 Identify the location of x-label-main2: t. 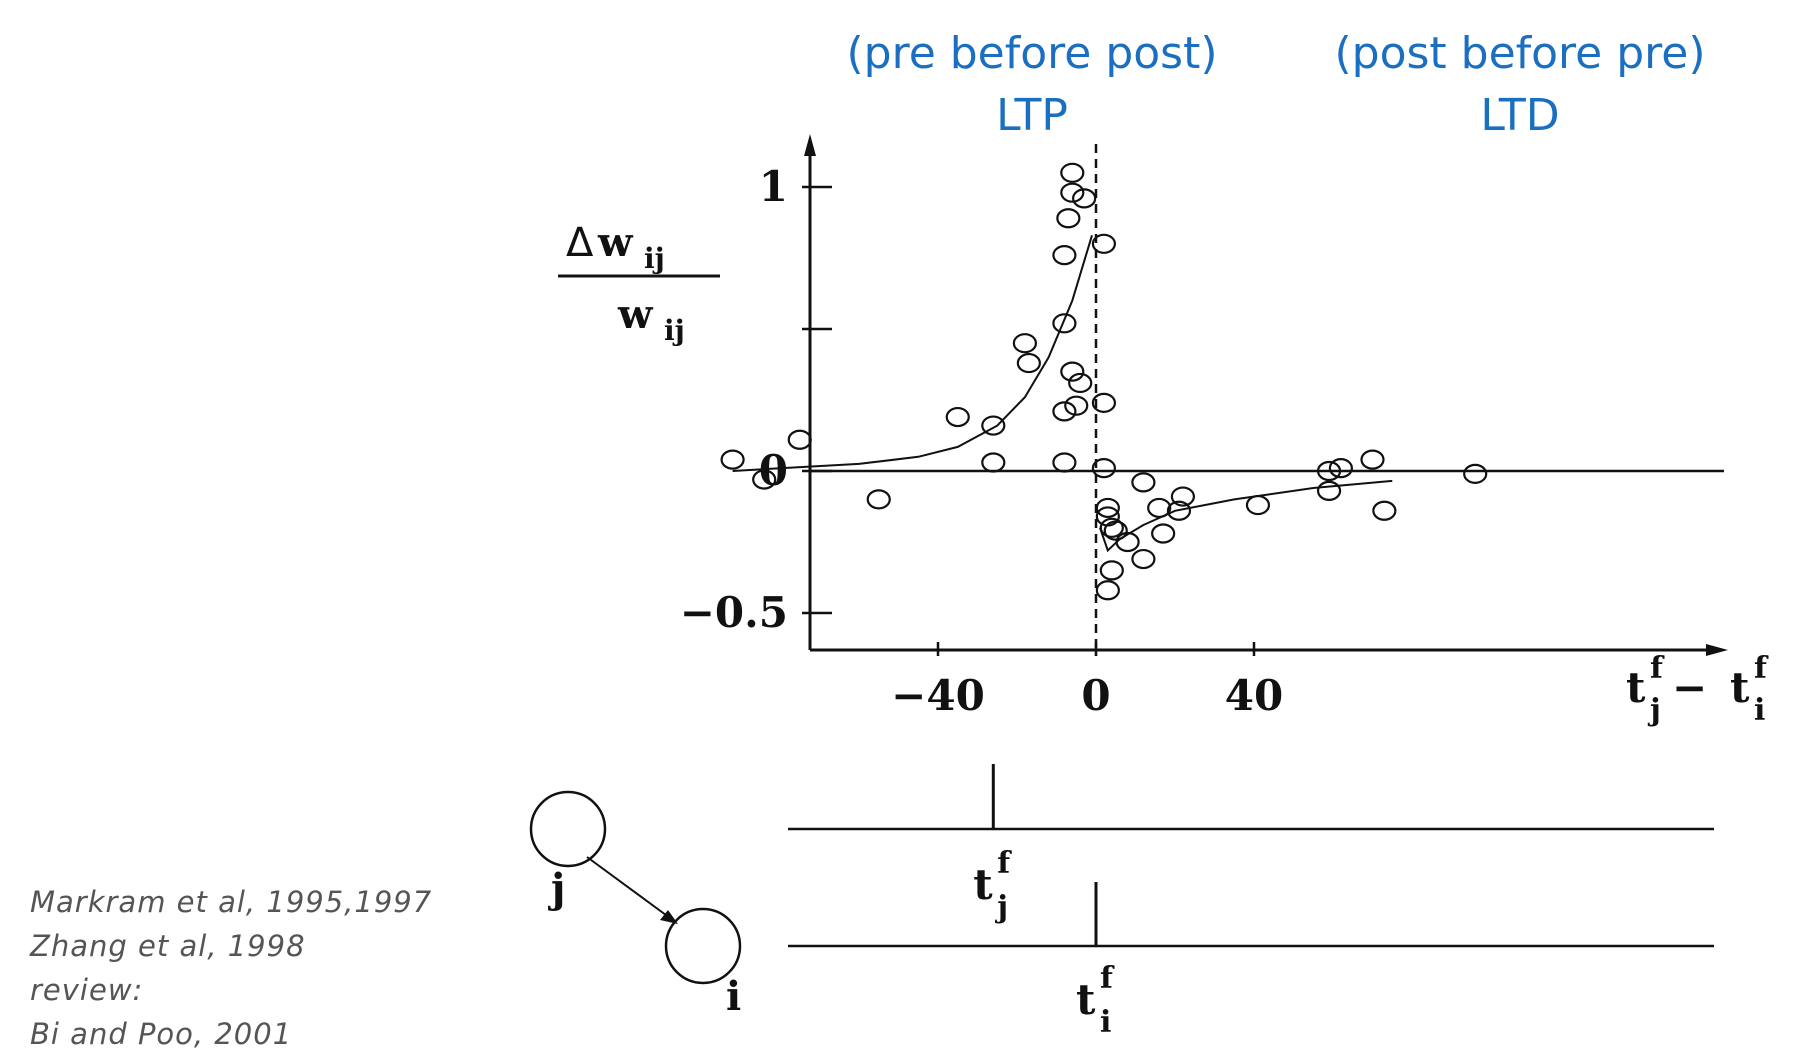
(1740, 687).